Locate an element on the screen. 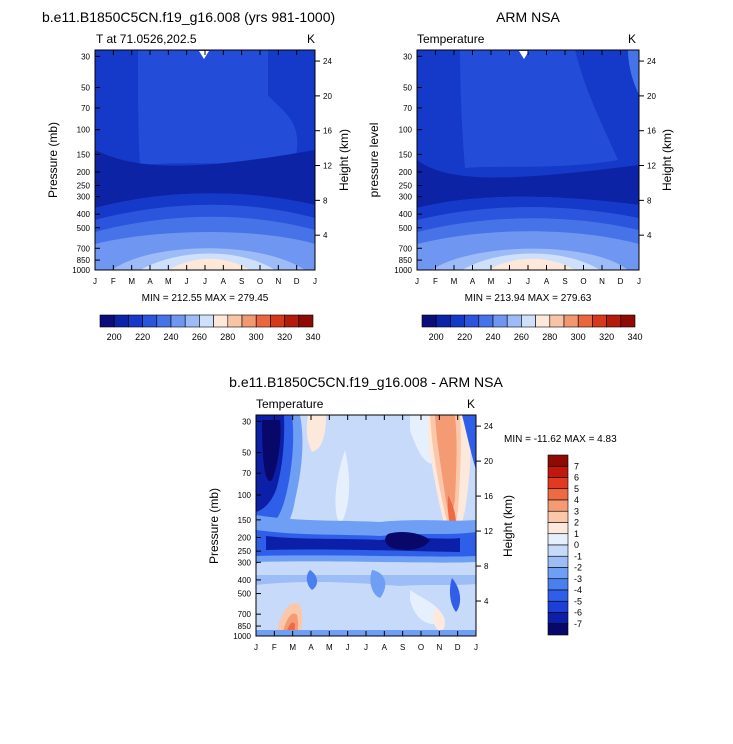 The width and height of the screenshot is (733, 744). colorbar-label: -3 is located at coordinates (578, 579).